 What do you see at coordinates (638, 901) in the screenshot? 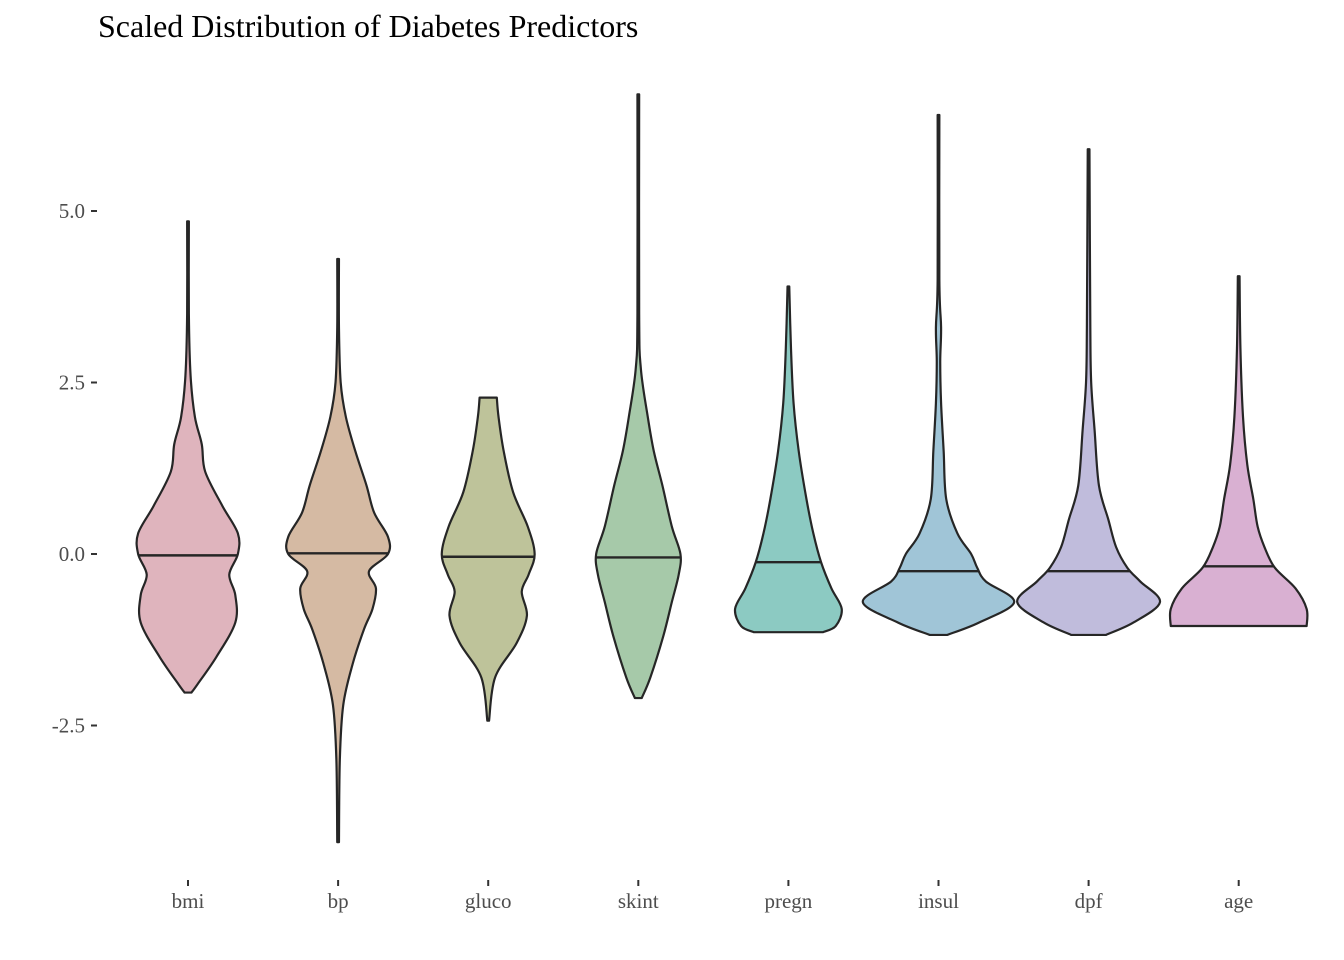
I see `x-tick-label-skint: skint` at bounding box center [638, 901].